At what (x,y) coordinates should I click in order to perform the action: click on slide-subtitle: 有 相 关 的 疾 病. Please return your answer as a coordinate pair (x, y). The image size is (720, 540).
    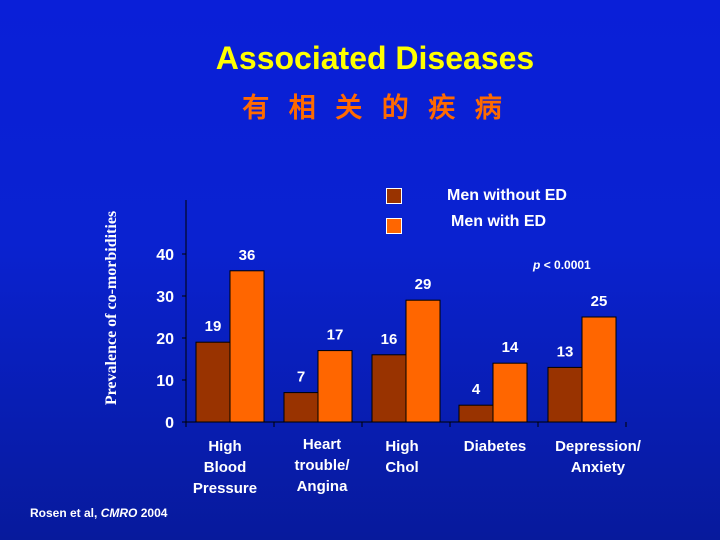
    Looking at the image, I should click on (375, 108).